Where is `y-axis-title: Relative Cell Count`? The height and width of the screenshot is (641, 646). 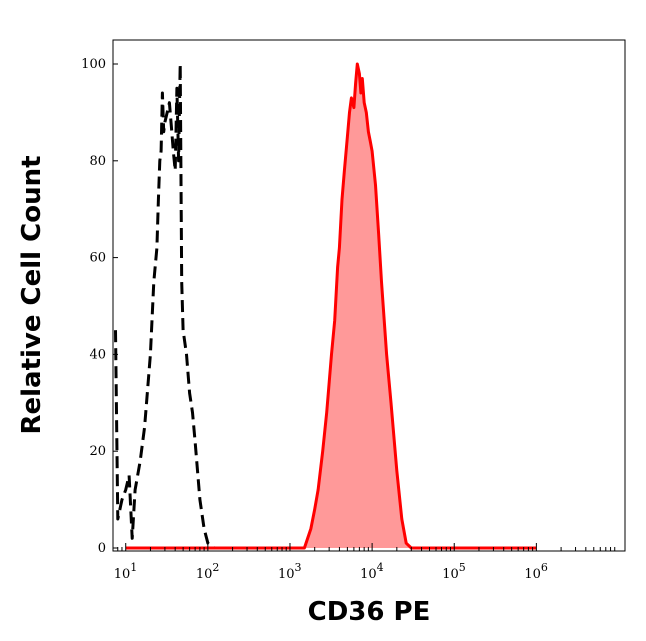 y-axis-title: Relative Cell Count is located at coordinates (32, 294).